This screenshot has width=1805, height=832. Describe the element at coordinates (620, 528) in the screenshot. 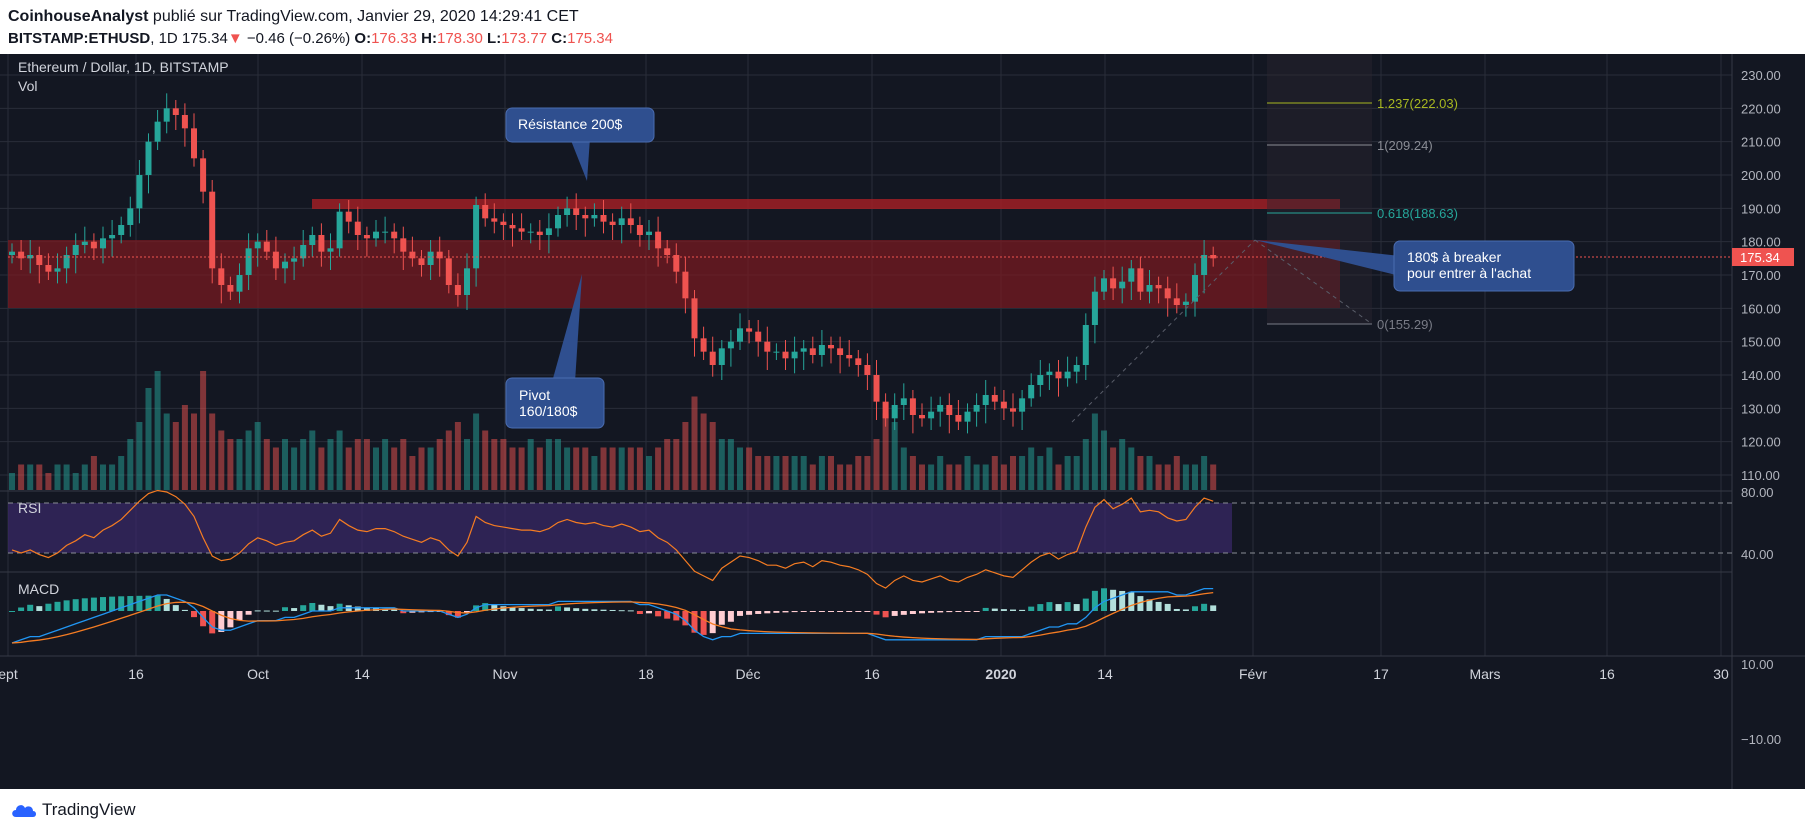

I see `rsi-band` at that location.